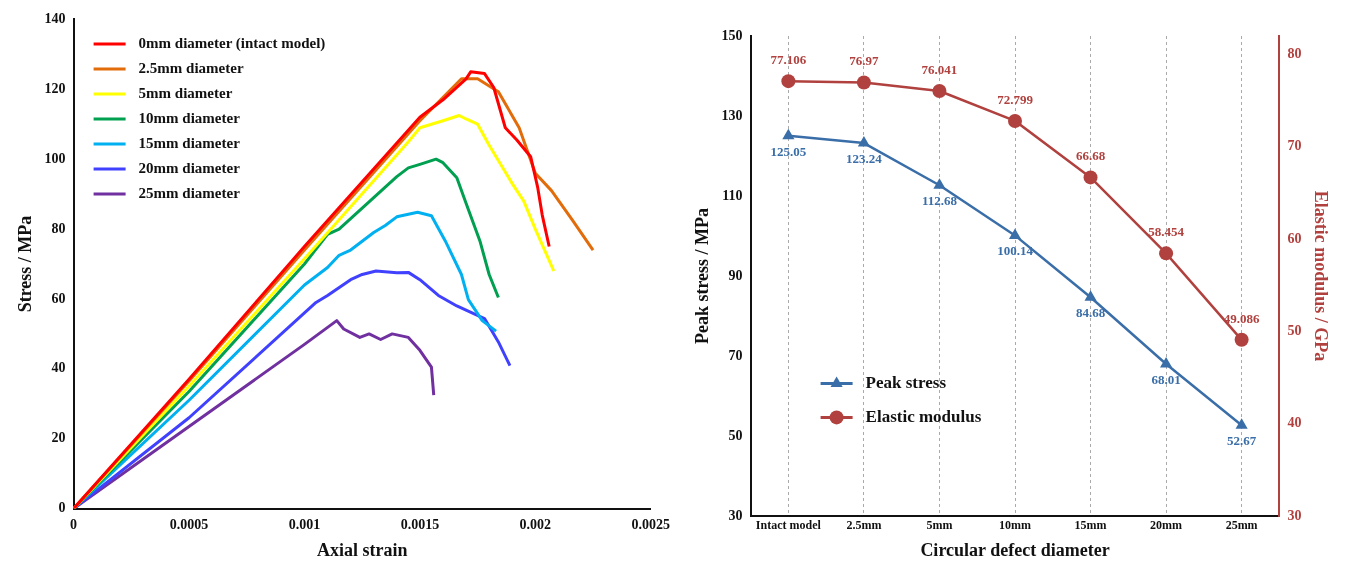  I want to click on data-label: 66.68, so click(1090, 156).